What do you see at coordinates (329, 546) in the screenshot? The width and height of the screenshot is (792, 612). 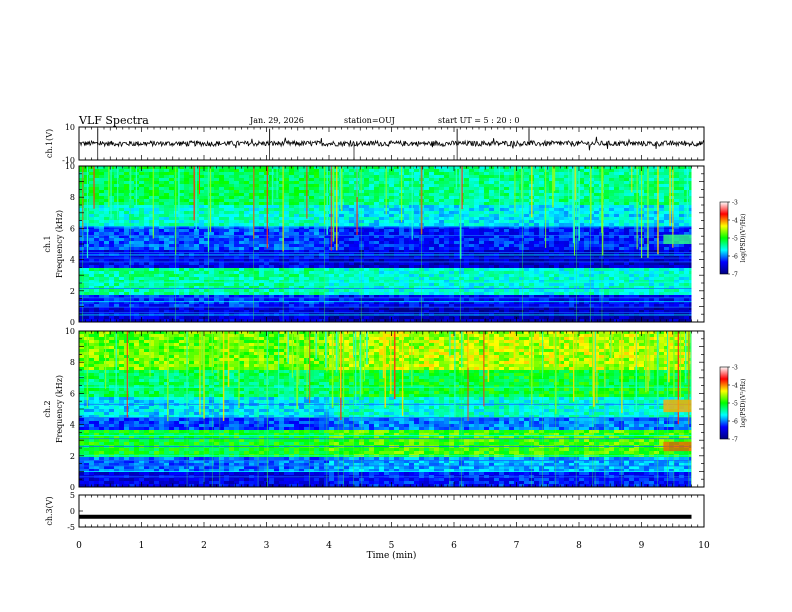 I see `xtick-4: 4` at bounding box center [329, 546].